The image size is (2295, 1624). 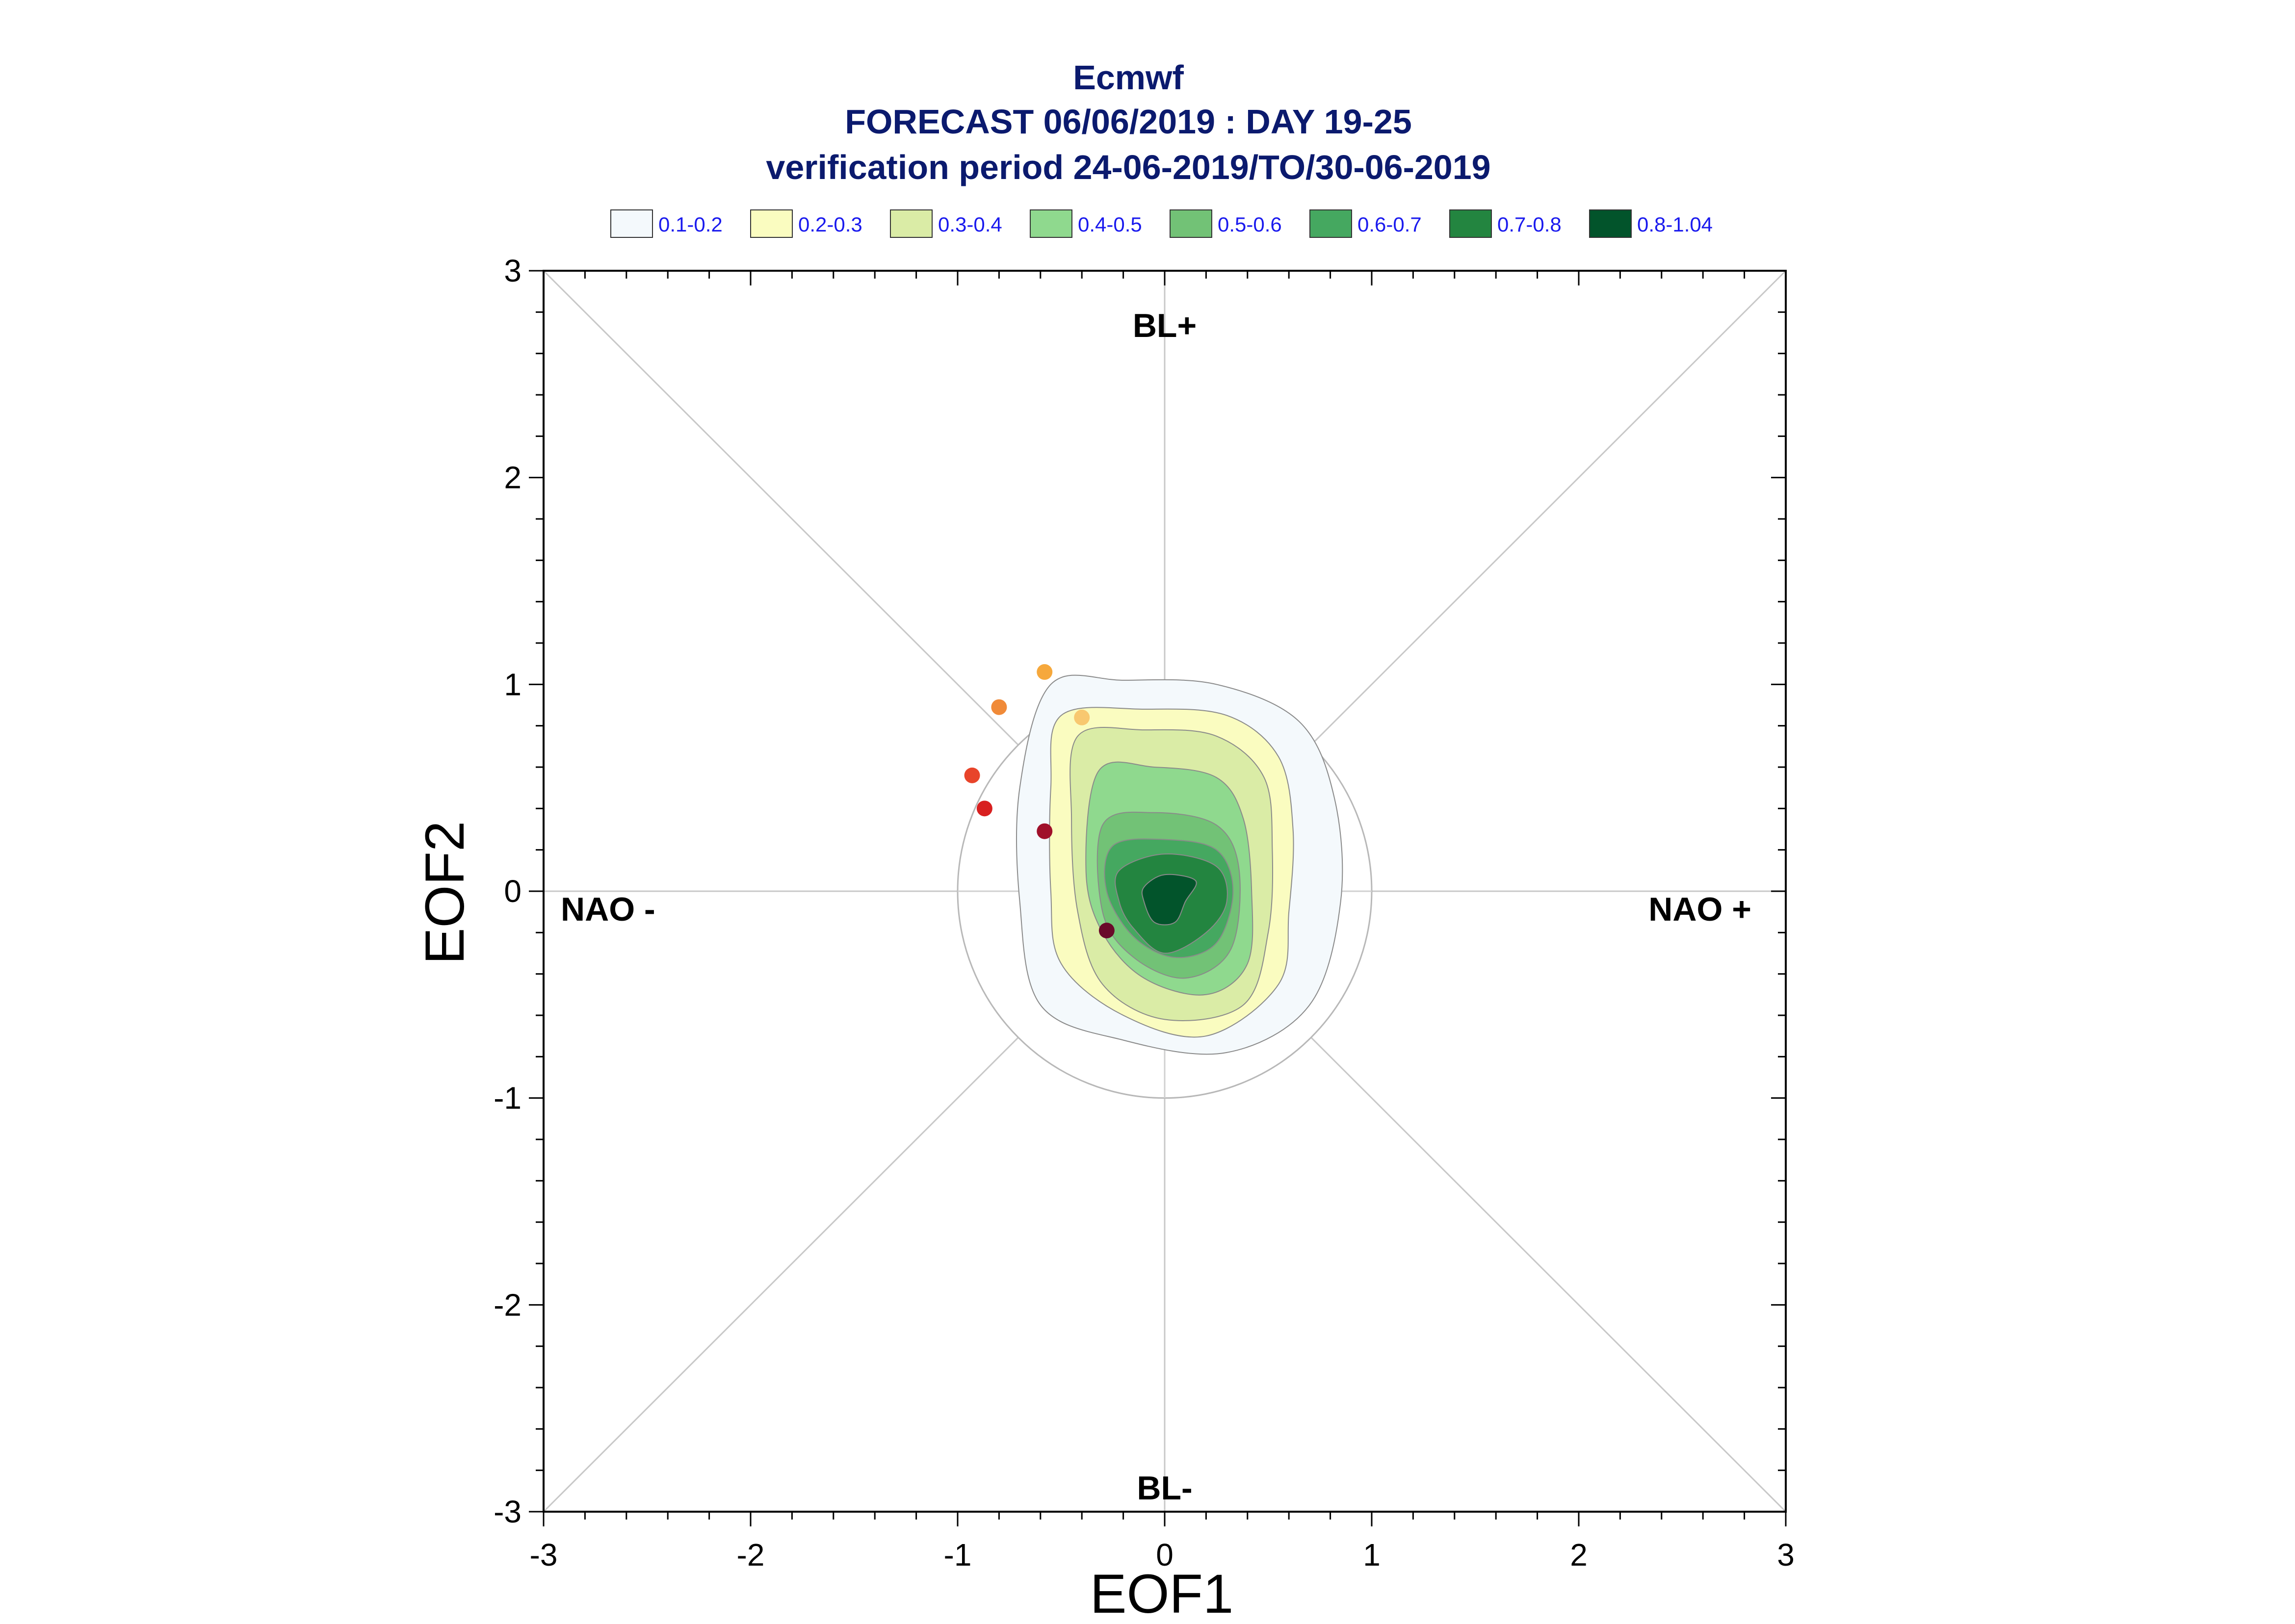 I want to click on density-contour, so click(x=1169, y=900).